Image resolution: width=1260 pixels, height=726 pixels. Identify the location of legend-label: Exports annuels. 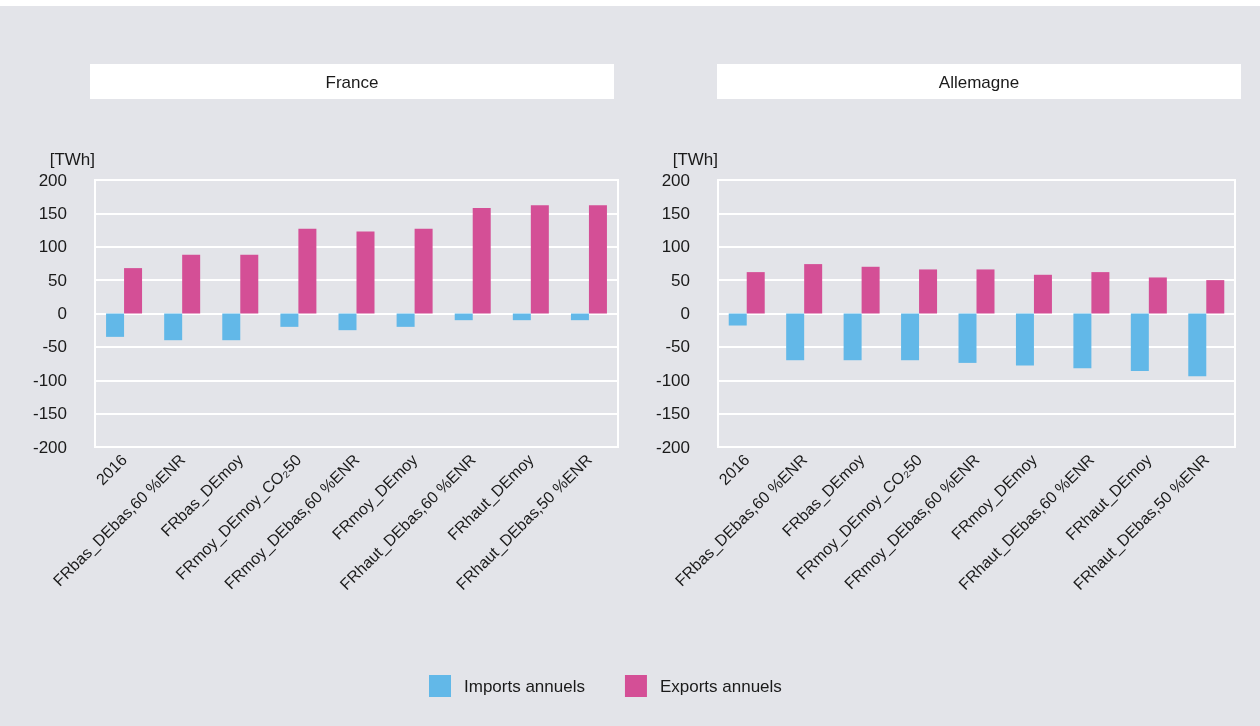
(720, 686).